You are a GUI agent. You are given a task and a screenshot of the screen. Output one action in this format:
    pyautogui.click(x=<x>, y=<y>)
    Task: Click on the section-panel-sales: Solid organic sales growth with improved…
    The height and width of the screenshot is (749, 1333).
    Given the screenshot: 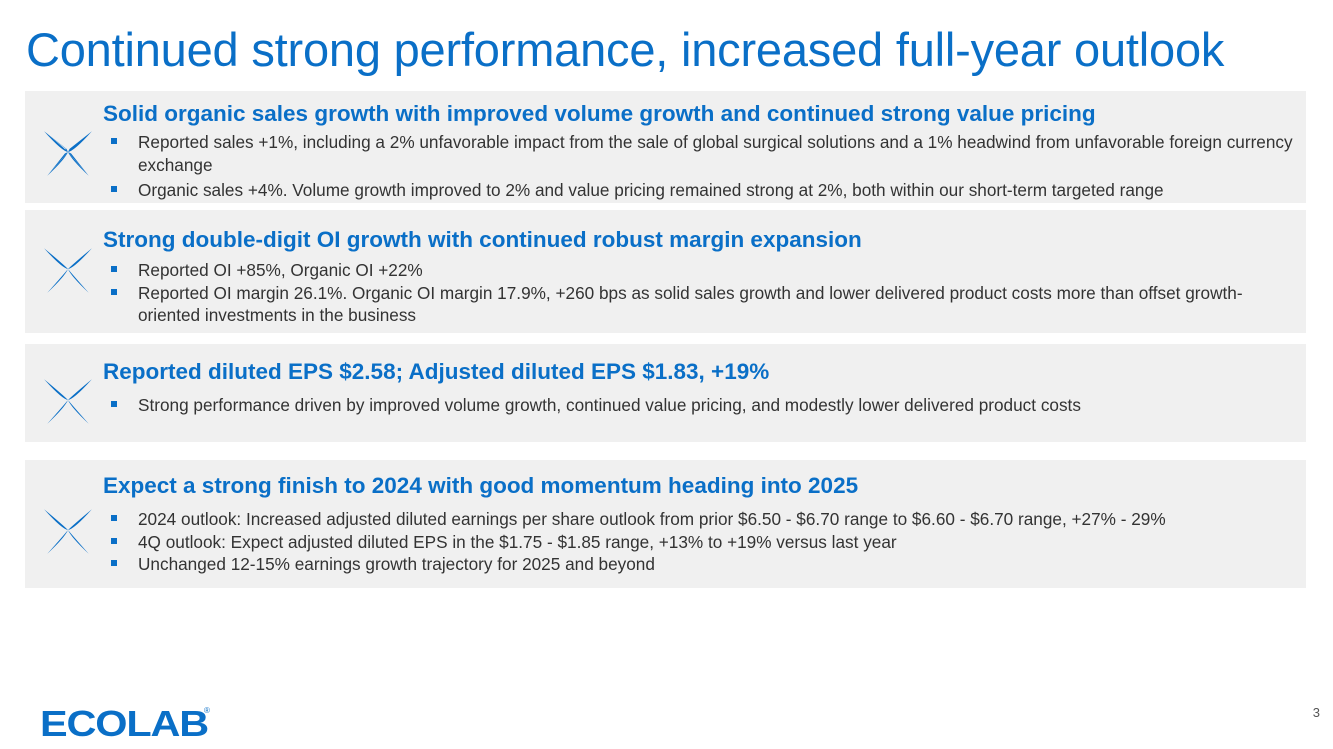 What is the action you would take?
    pyautogui.click(x=665, y=147)
    